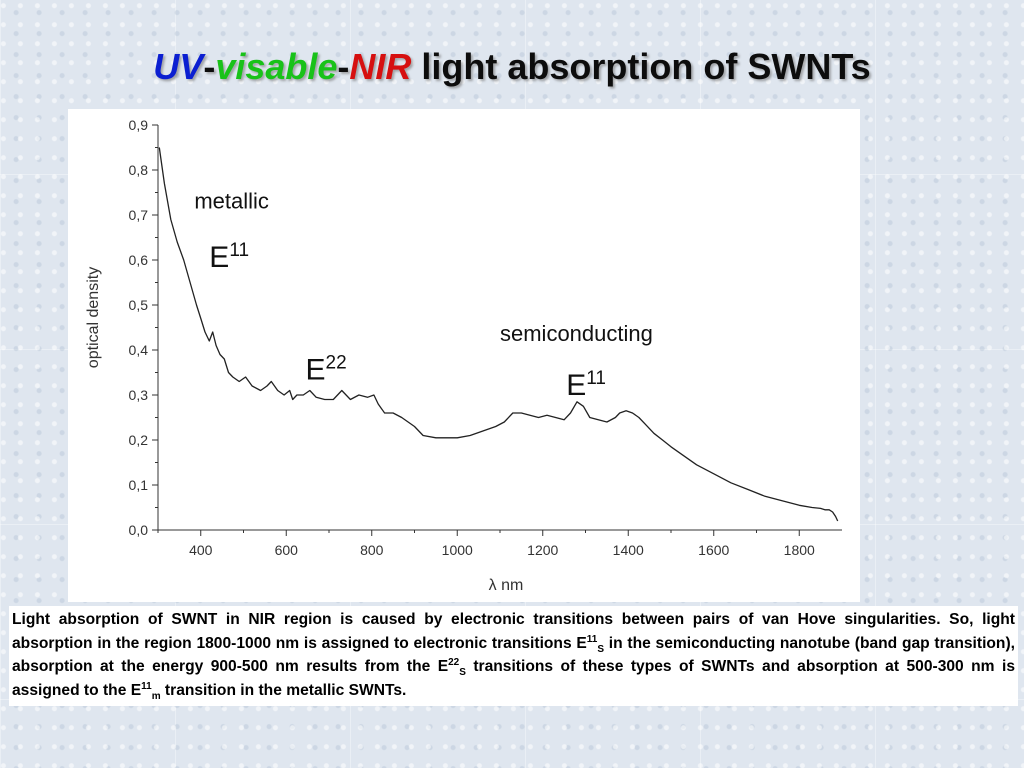 The height and width of the screenshot is (768, 1024). I want to click on x-tick-label: 600, so click(287, 550).